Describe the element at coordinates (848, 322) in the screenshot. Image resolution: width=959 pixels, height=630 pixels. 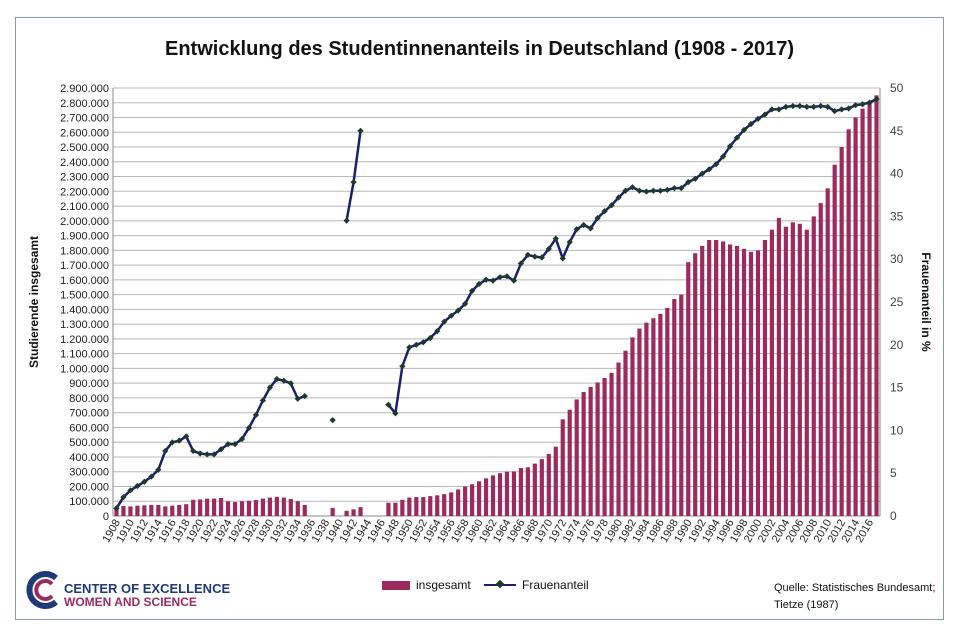
I see `bar-2013` at that location.